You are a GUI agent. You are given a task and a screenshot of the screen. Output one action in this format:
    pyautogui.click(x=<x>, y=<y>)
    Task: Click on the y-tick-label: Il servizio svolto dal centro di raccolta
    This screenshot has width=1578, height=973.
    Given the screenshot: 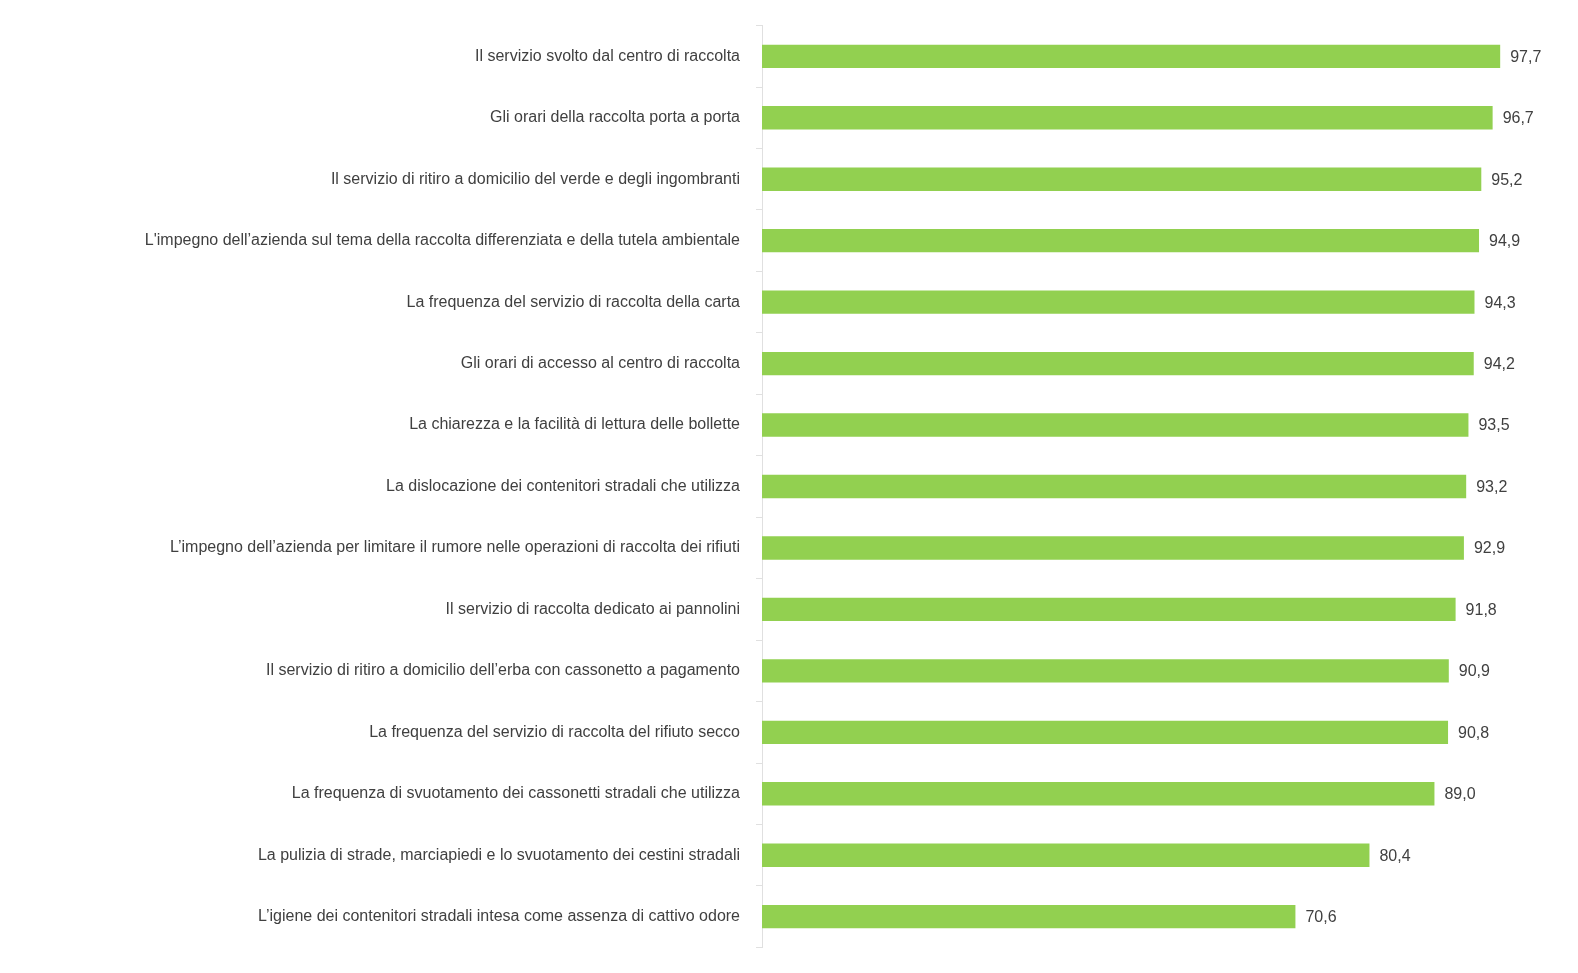 What is the action you would take?
    pyautogui.click(x=608, y=55)
    